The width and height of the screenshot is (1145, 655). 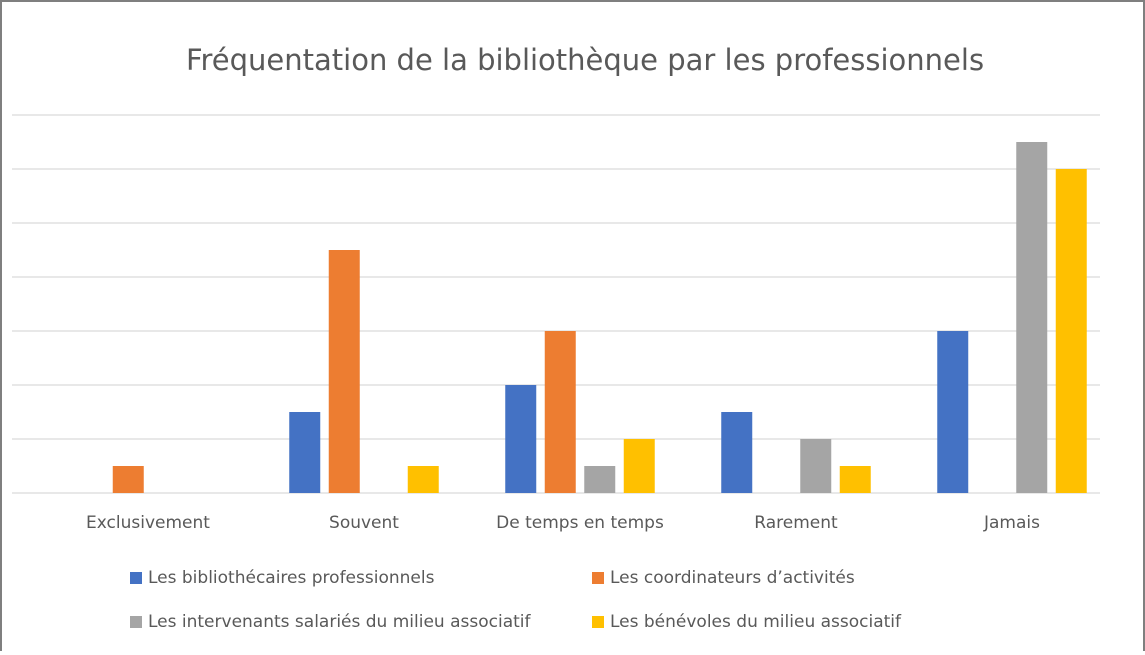 I want to click on x-tick-label: Jamais, so click(x=1011, y=523).